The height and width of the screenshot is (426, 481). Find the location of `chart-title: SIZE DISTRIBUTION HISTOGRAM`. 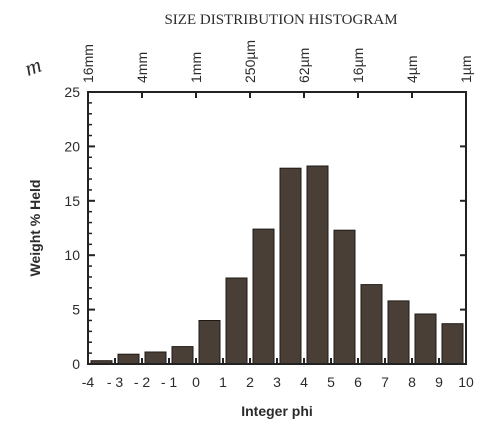

chart-title: SIZE DISTRIBUTION HISTOGRAM is located at coordinates (280, 20).